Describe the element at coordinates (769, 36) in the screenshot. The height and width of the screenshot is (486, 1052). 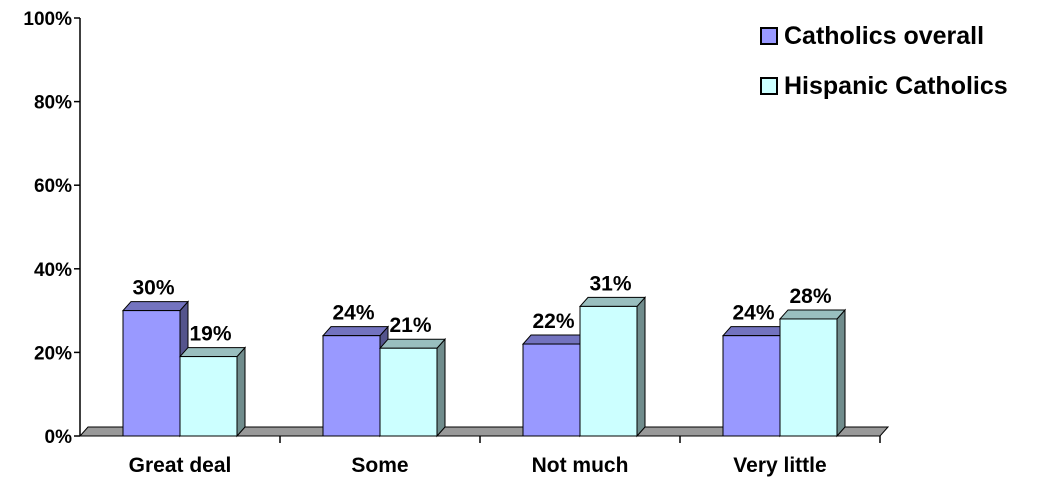
I see `legend-swatch-catholics-overall` at that location.